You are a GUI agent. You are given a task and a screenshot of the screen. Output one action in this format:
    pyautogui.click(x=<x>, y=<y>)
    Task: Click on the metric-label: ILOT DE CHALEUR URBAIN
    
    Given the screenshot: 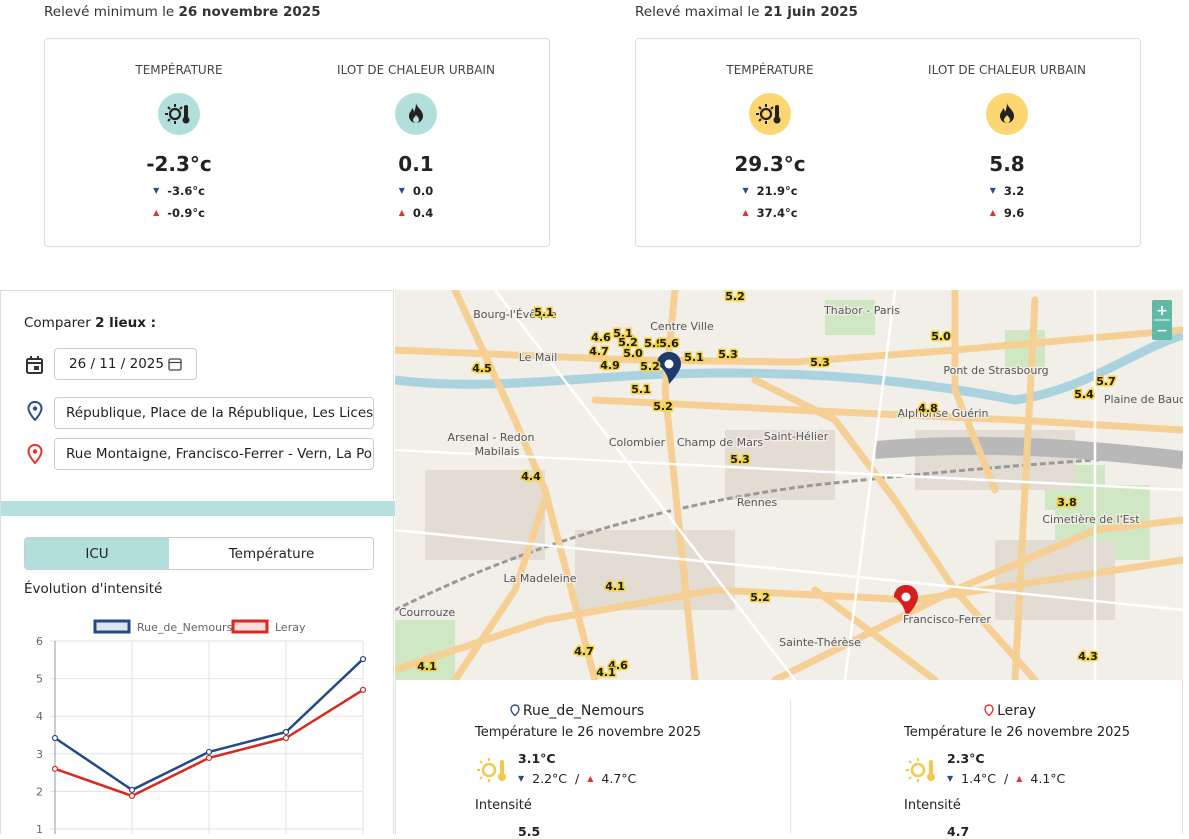 What is the action you would take?
    pyautogui.click(x=416, y=70)
    